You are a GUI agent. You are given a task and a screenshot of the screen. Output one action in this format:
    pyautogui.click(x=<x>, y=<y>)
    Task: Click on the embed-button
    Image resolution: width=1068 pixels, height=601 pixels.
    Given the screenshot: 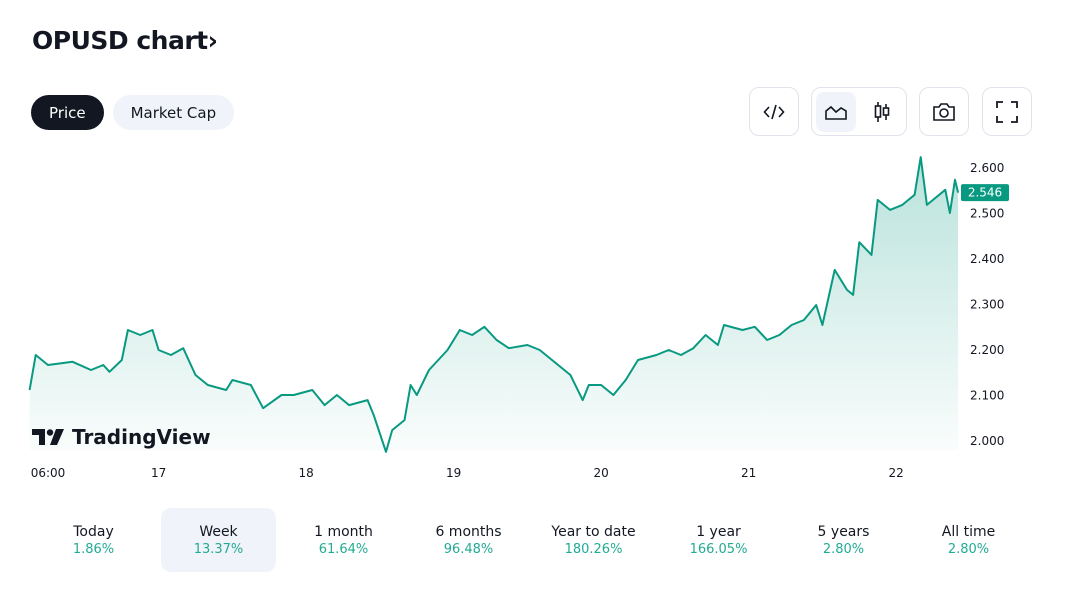 What is the action you would take?
    pyautogui.click(x=774, y=111)
    